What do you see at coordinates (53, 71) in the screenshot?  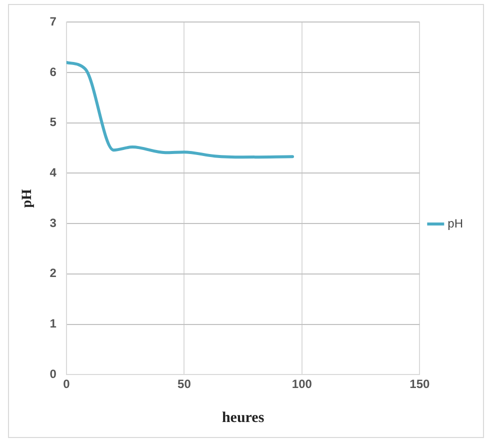 I see `y-tick-label: 6` at bounding box center [53, 71].